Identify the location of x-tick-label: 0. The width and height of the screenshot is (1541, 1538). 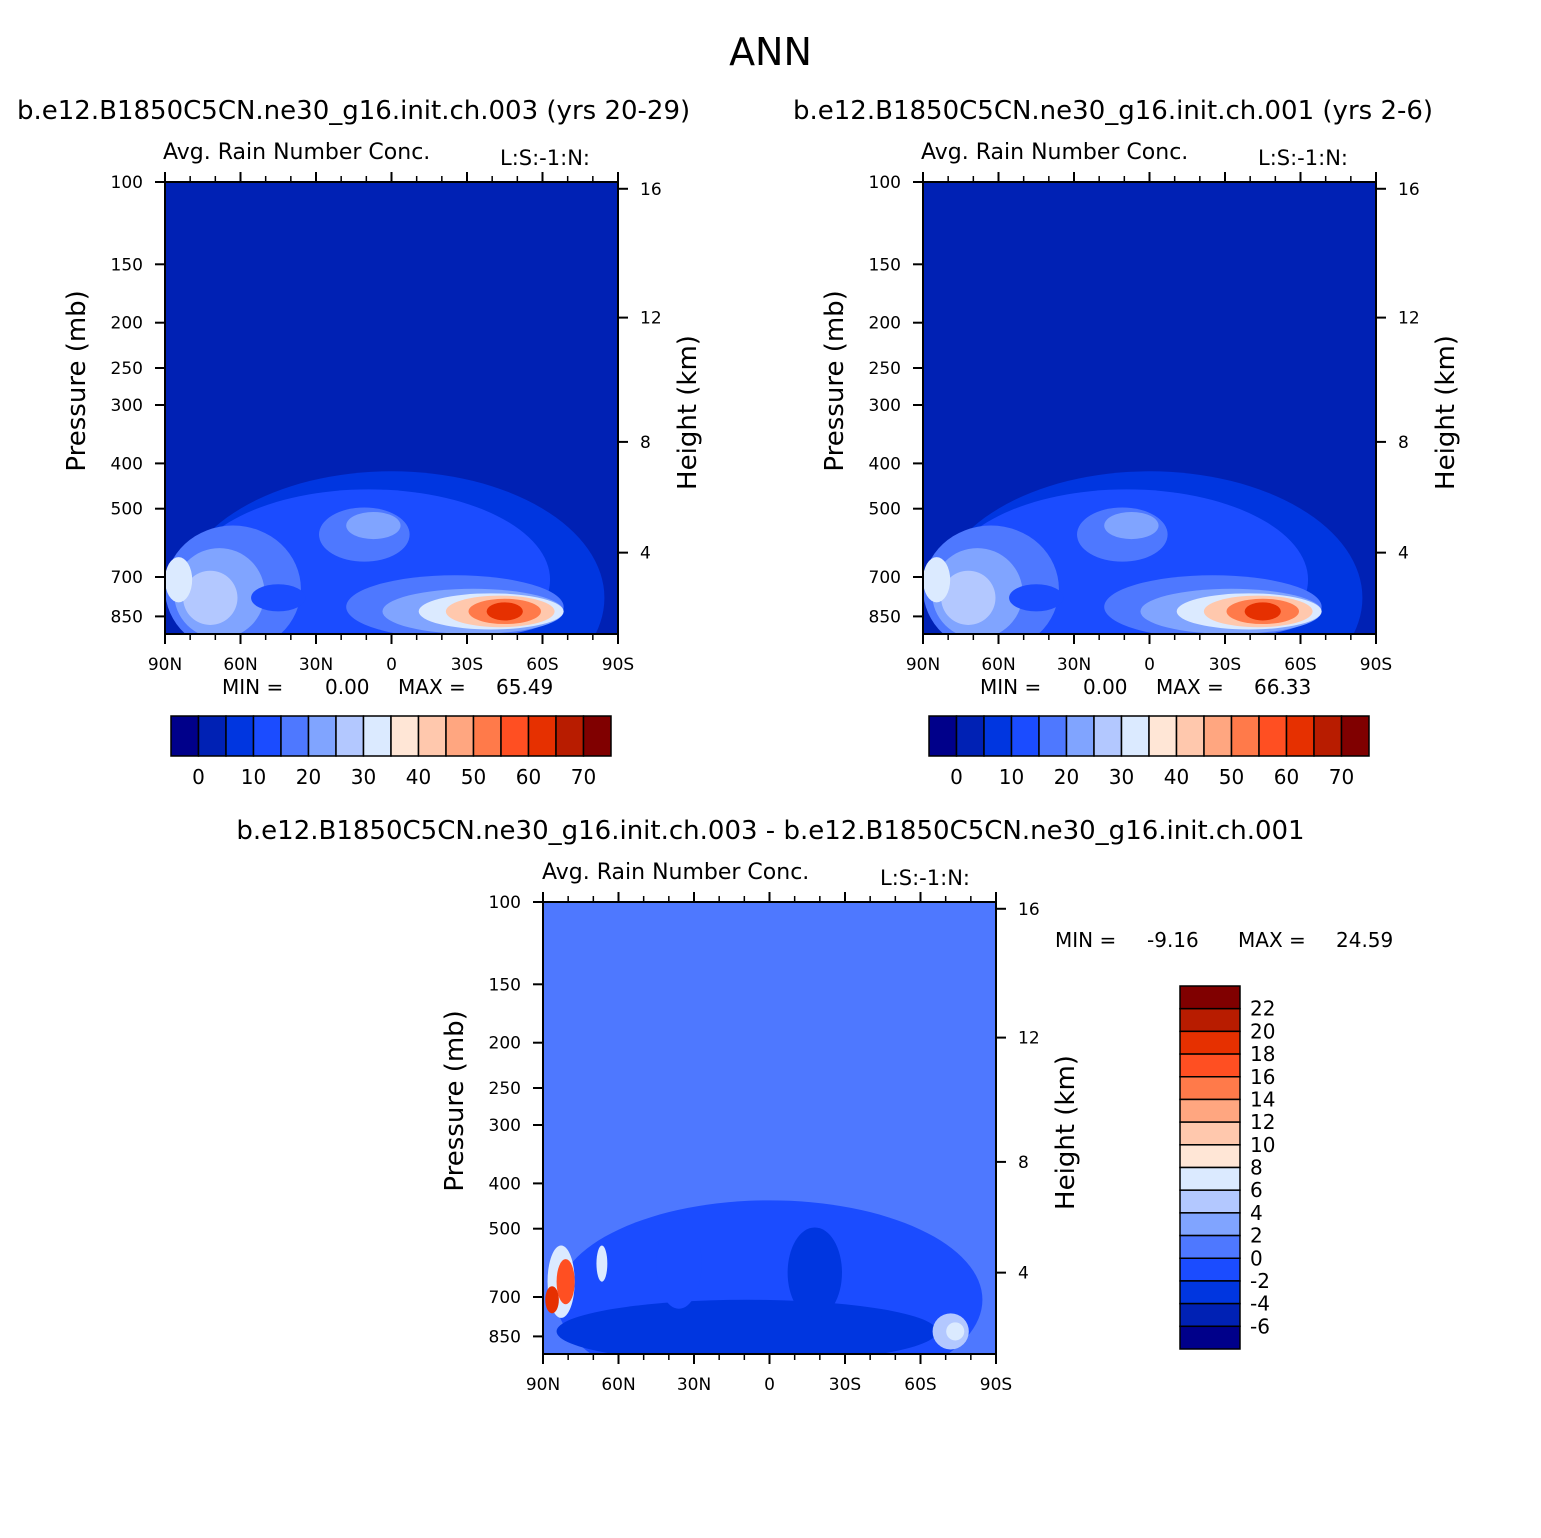
(769, 1385).